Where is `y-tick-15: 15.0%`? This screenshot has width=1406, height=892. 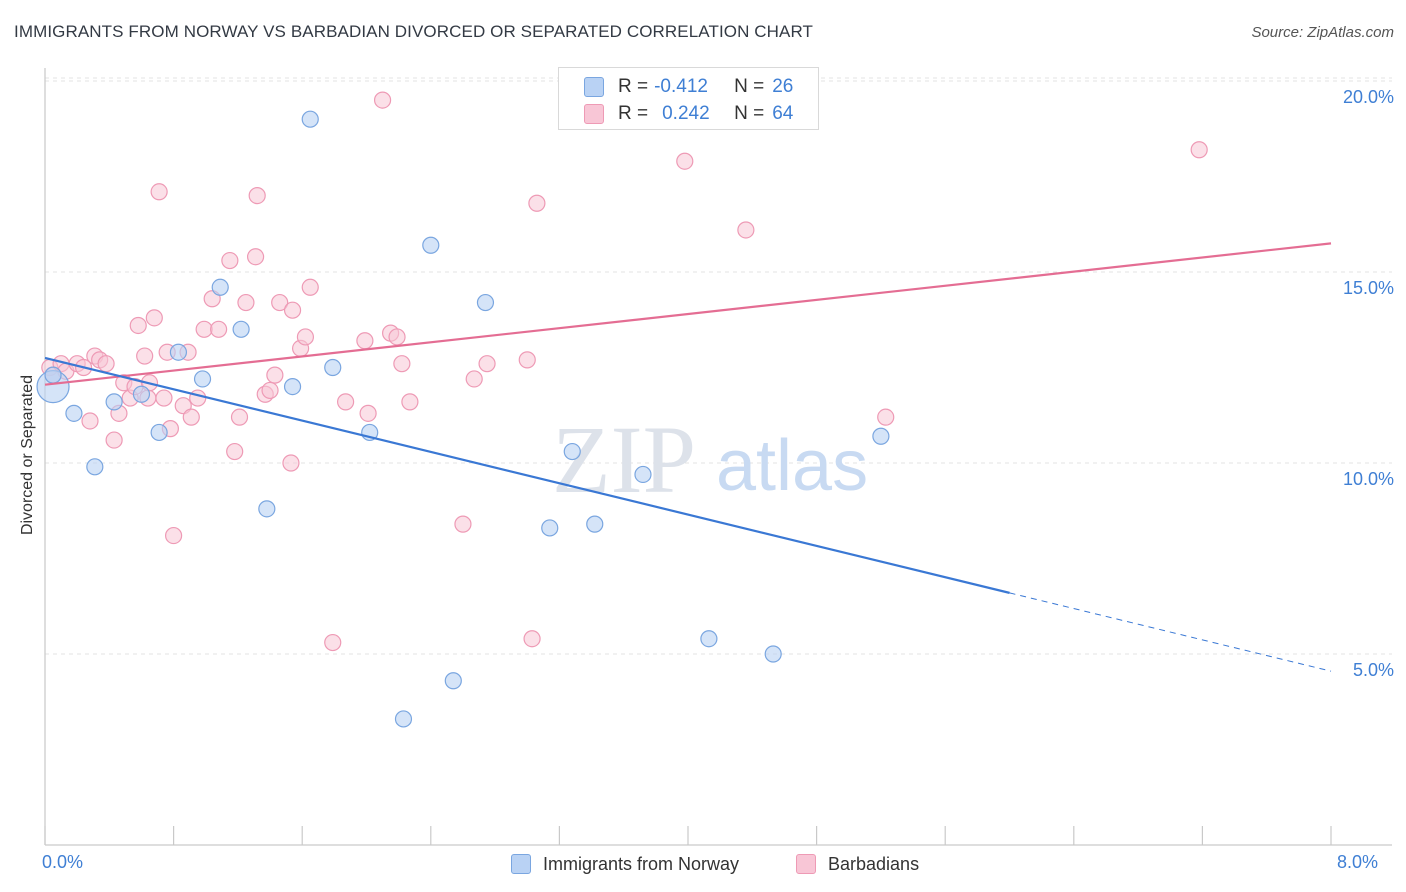
y-tick-15: 15.0% is located at coordinates (1368, 288).